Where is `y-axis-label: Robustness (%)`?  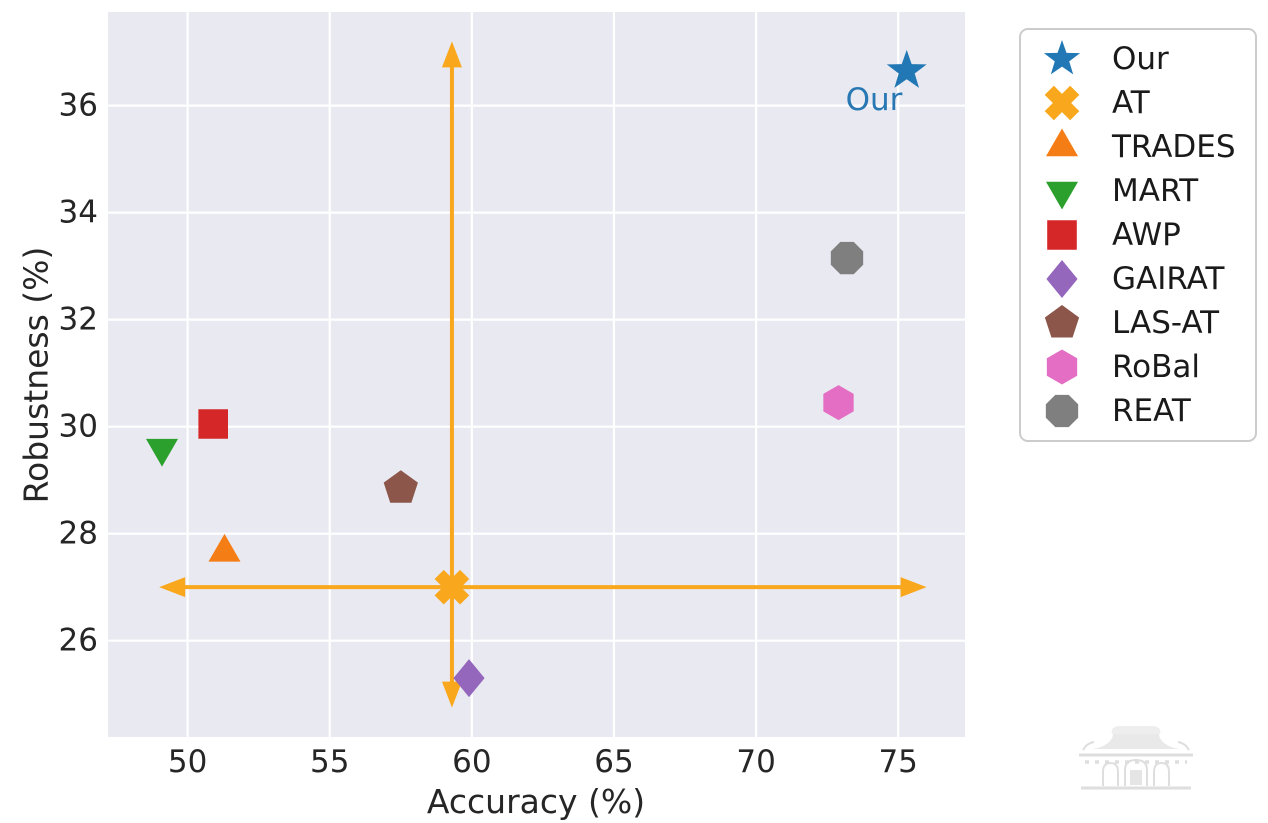
y-axis-label: Robustness (%) is located at coordinates (36, 375).